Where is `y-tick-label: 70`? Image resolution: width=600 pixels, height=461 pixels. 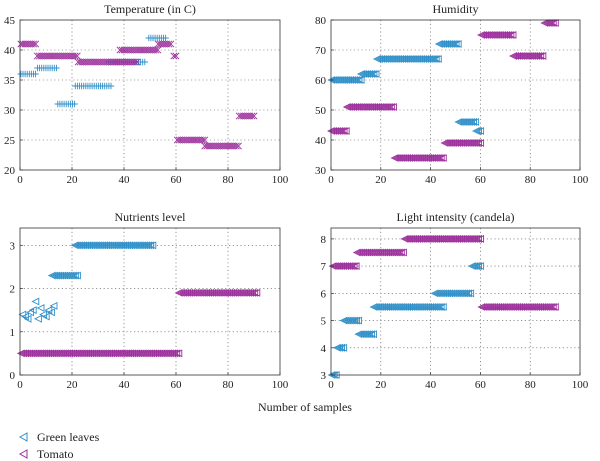 y-tick-label: 70 is located at coordinates (321, 51).